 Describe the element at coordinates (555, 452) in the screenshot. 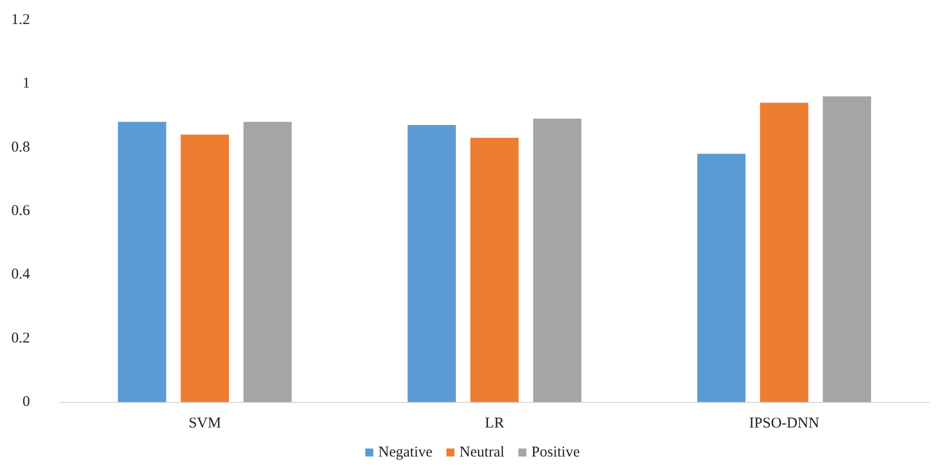

I see `legend-label: Positive` at that location.